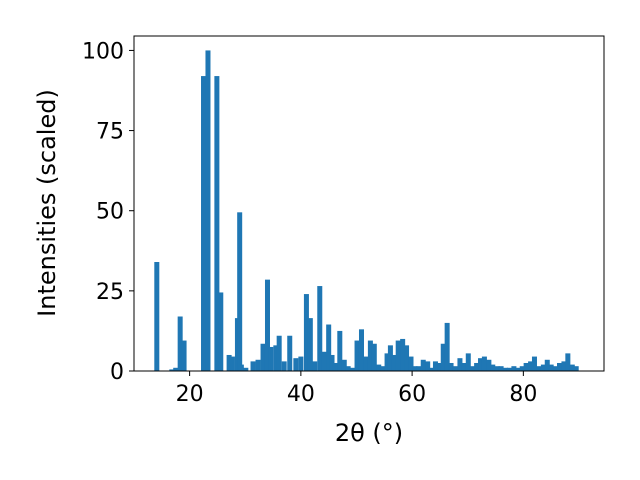 The height and width of the screenshot is (480, 640). I want to click on y-tick-label: 25, so click(110, 292).